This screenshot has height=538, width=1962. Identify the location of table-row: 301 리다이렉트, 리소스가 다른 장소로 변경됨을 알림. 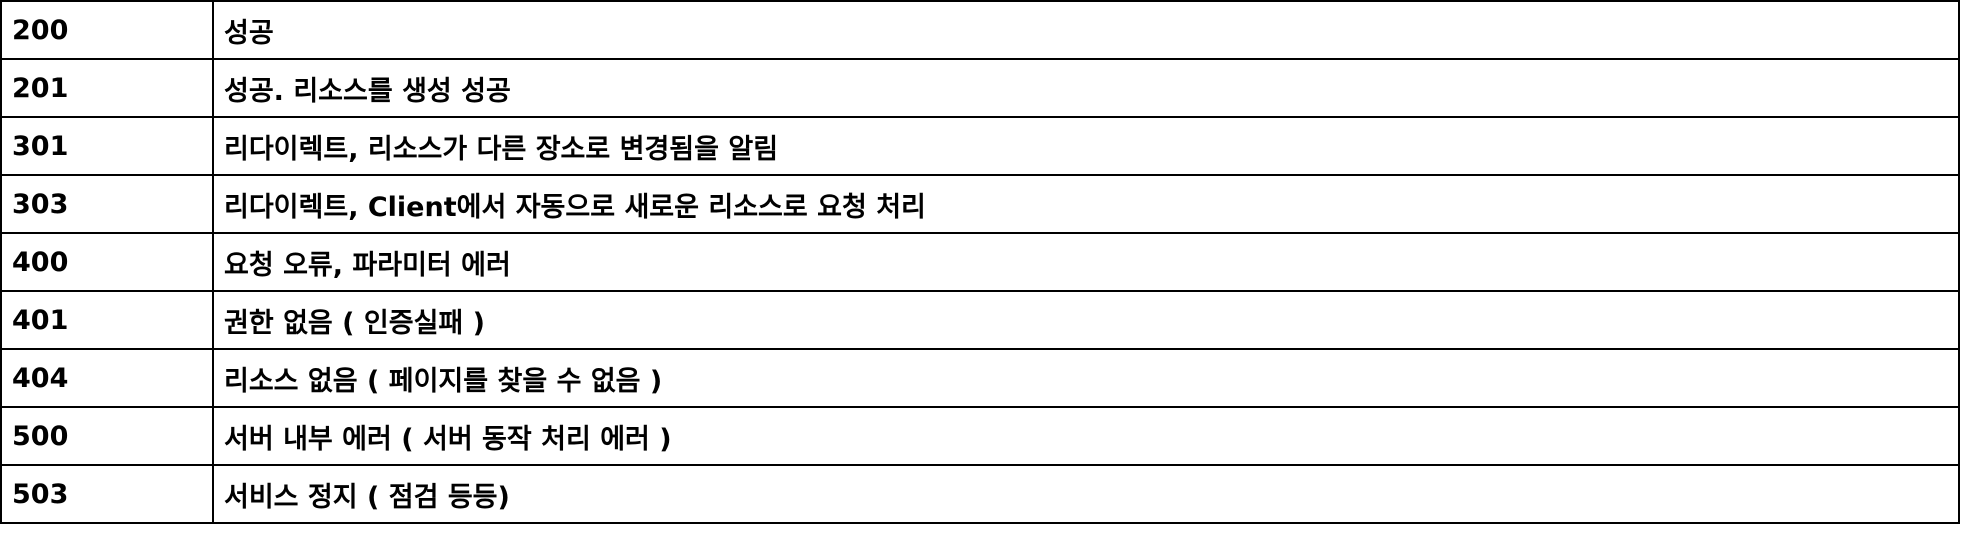
(980, 146).